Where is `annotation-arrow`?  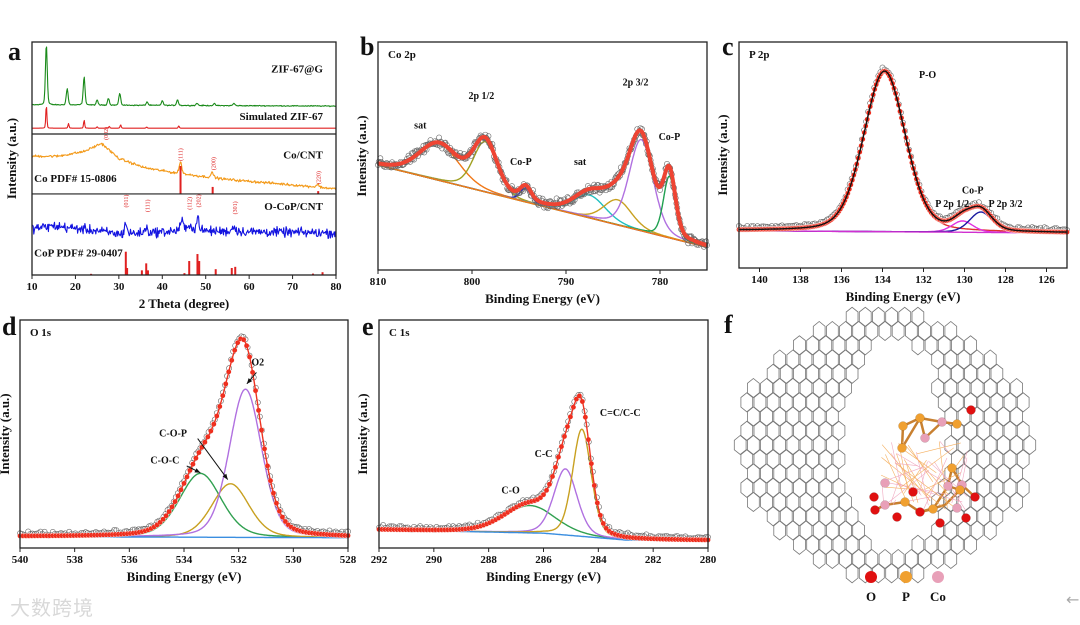
annotation-arrow is located at coordinates (213, 459).